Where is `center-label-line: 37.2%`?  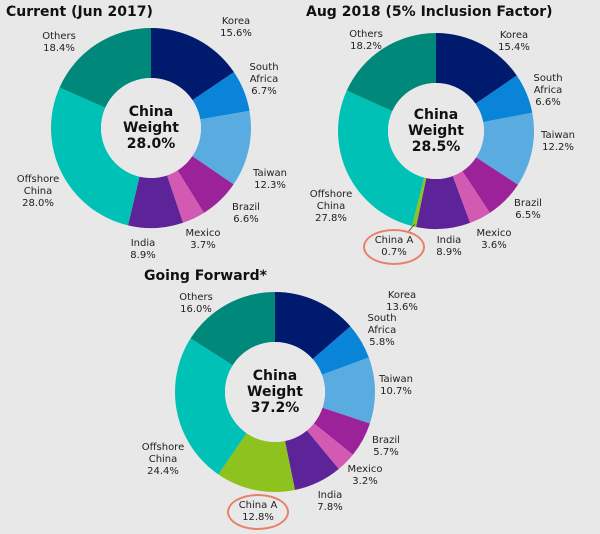 center-label-line: 37.2% is located at coordinates (275, 408).